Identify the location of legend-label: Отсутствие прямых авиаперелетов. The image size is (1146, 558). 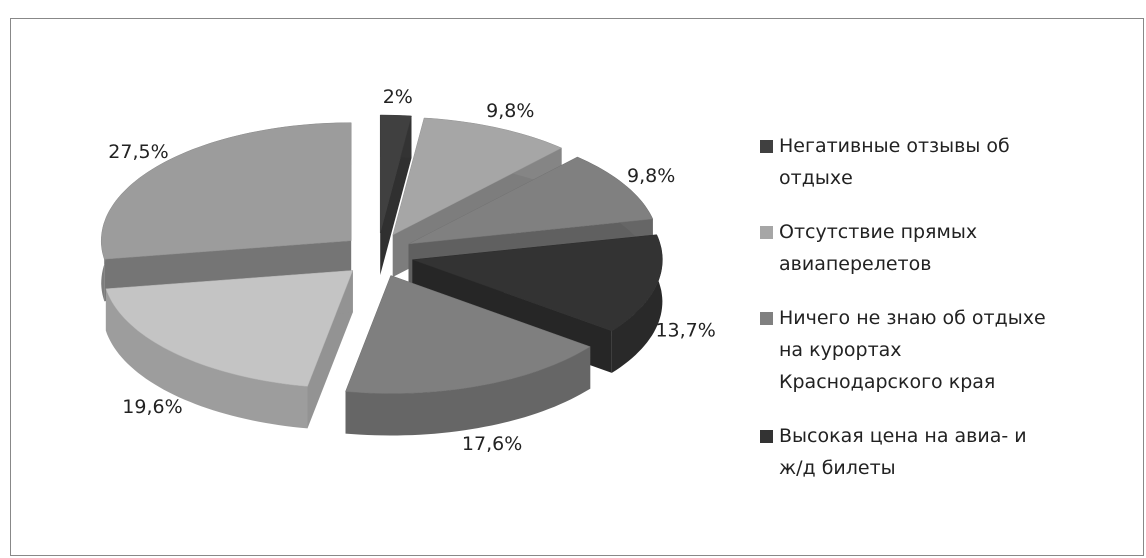
(878, 248).